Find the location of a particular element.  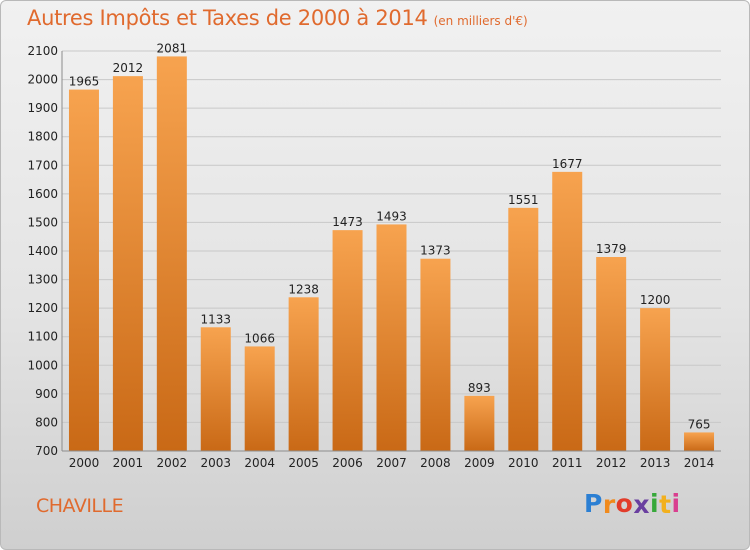

data-label: 1066 is located at coordinates (259, 338).